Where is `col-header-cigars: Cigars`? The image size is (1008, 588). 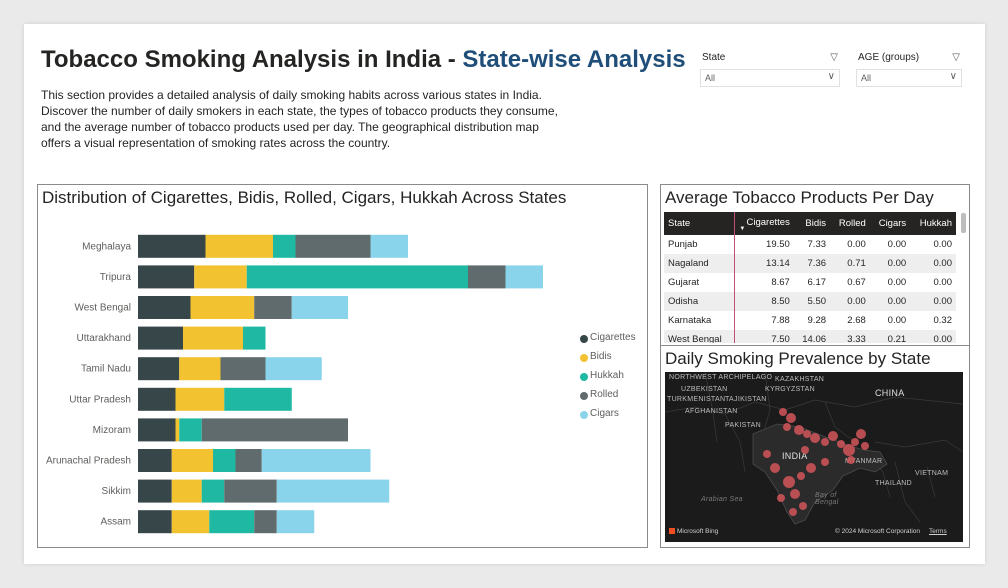 col-header-cigars: Cigars is located at coordinates (890, 223).